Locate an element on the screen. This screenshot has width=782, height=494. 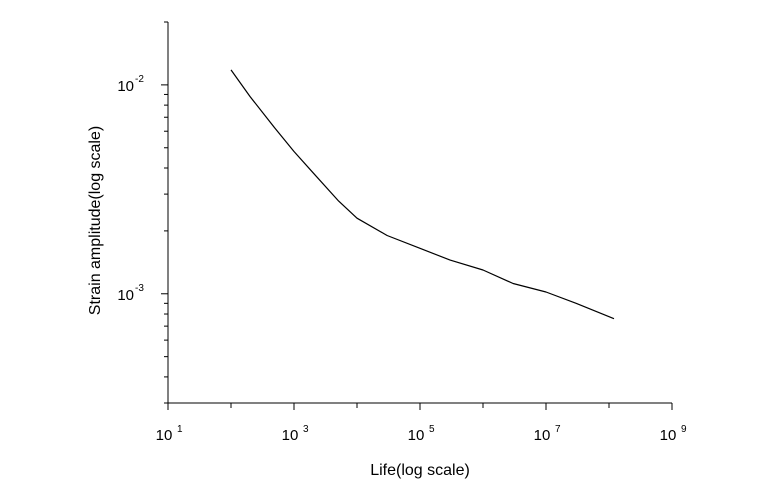
y-tick-label: 10 -2 is located at coordinates (130, 84).